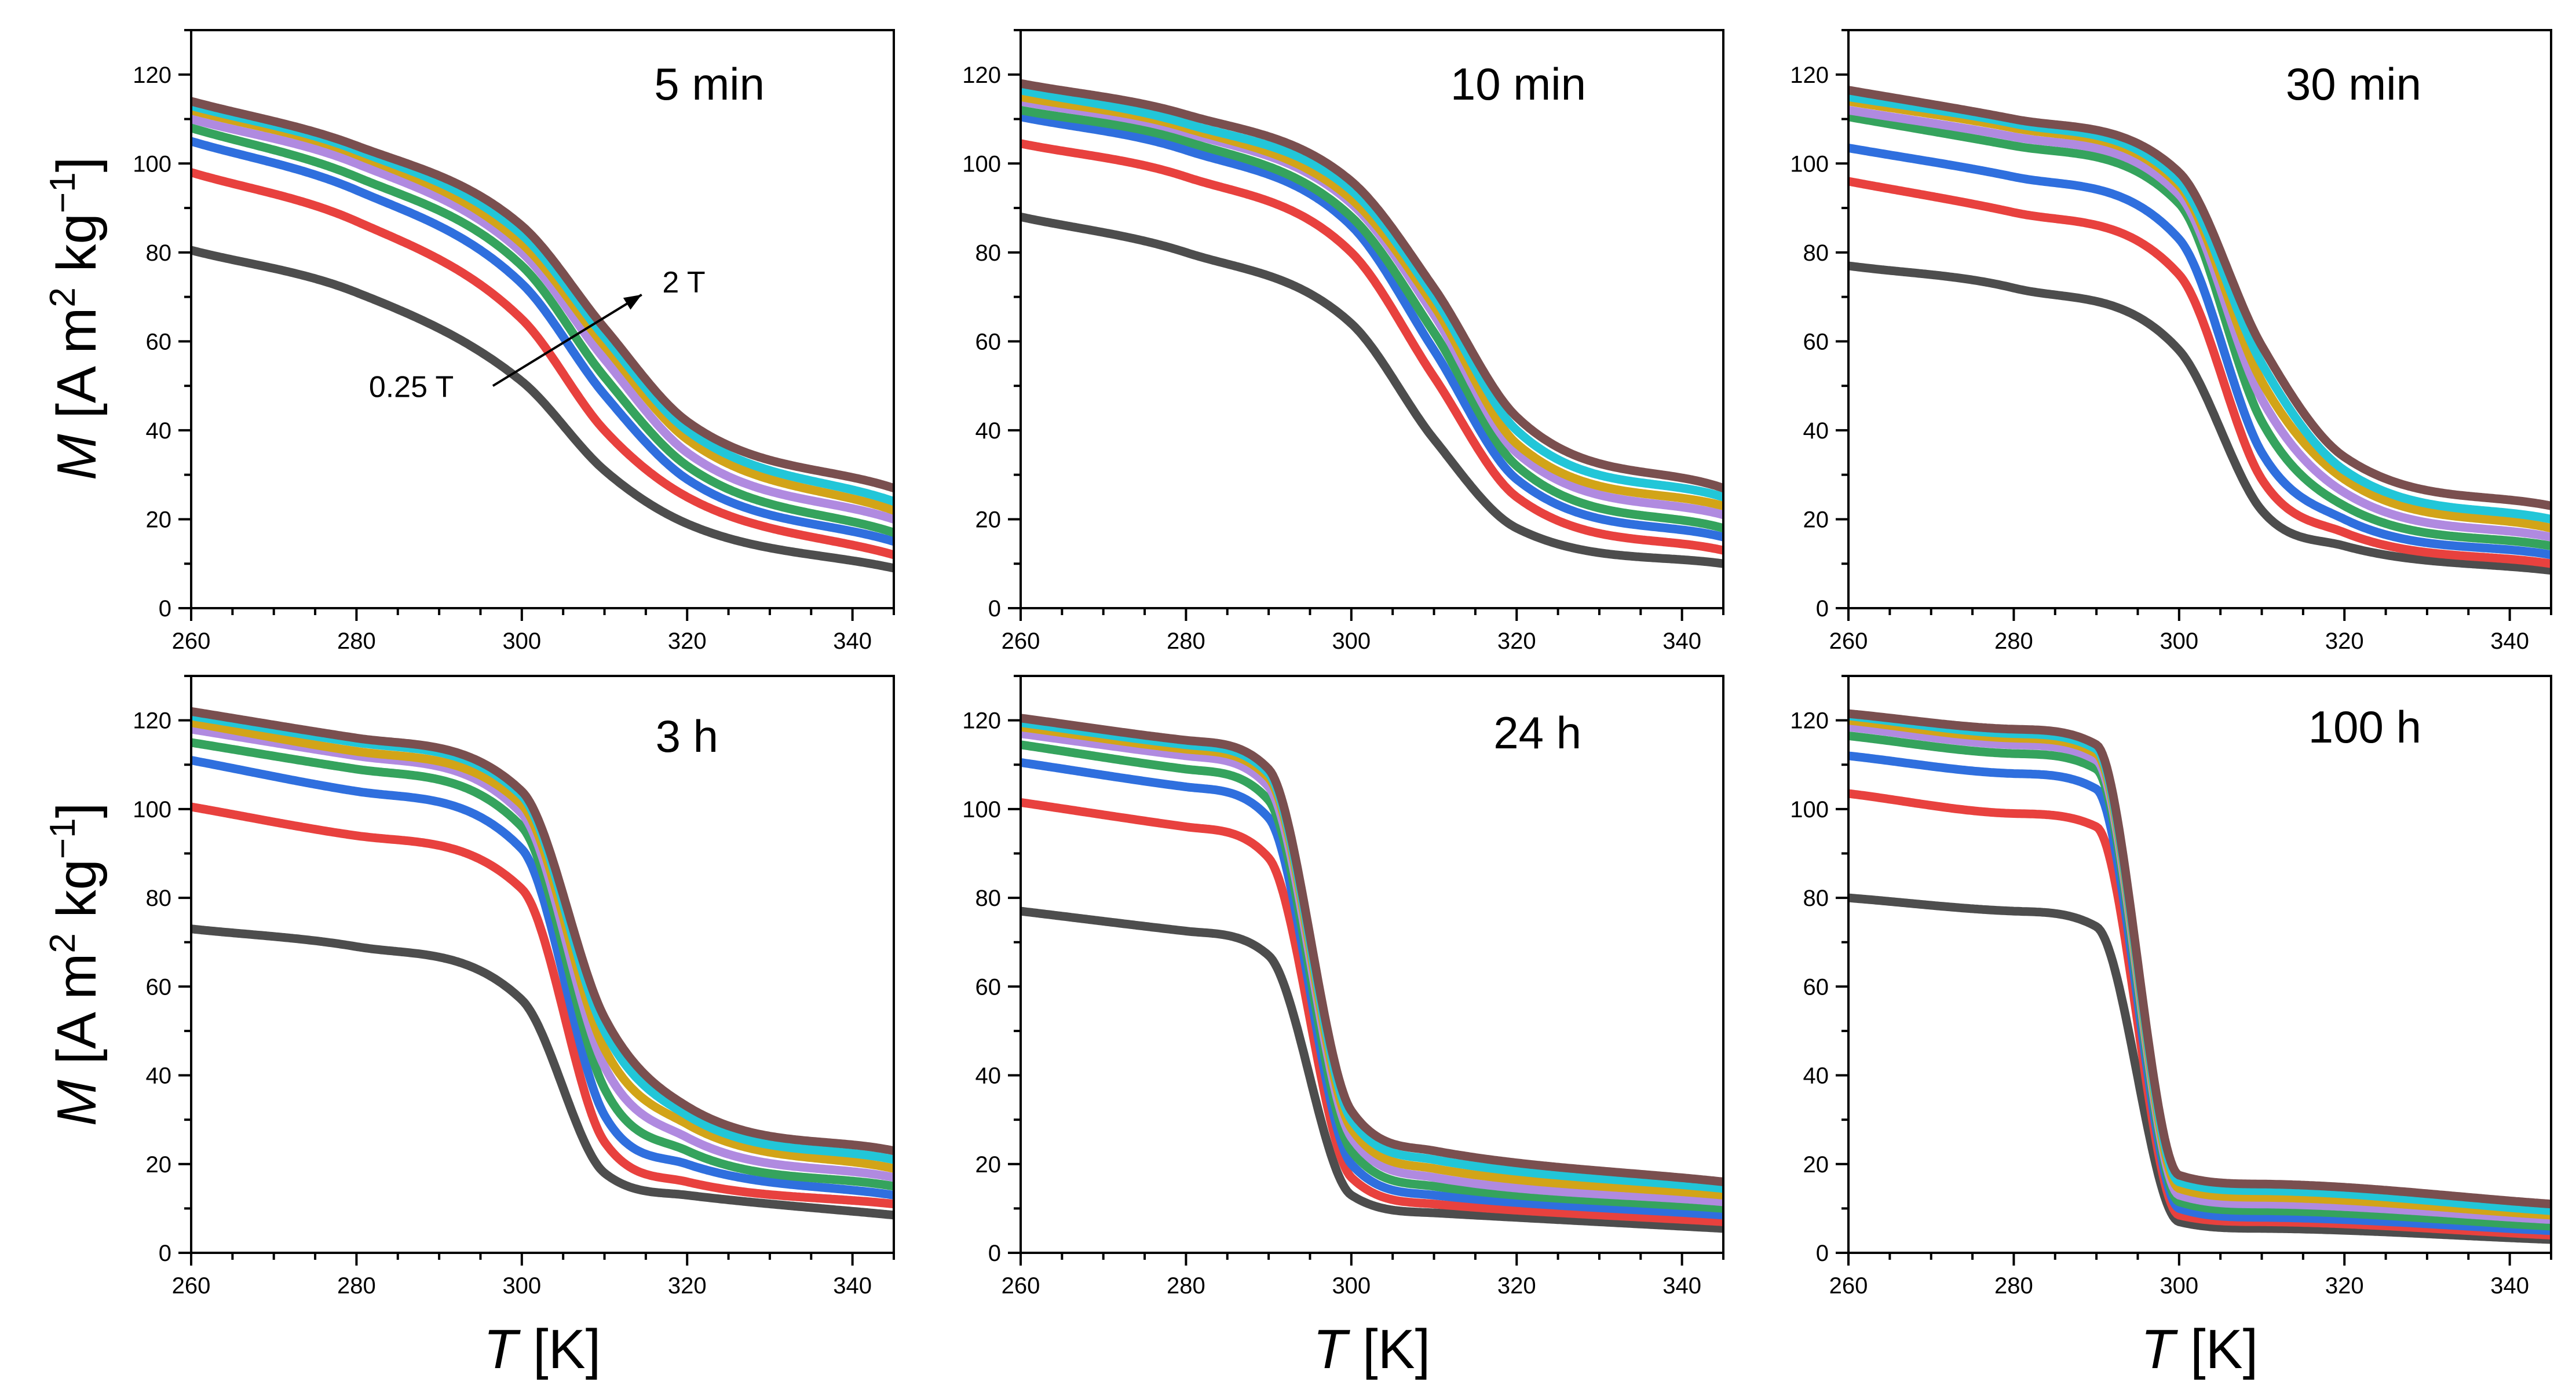 This screenshot has height=1393, width=2576. I want to click on series-0-75-T-line, so click(2199, 351).